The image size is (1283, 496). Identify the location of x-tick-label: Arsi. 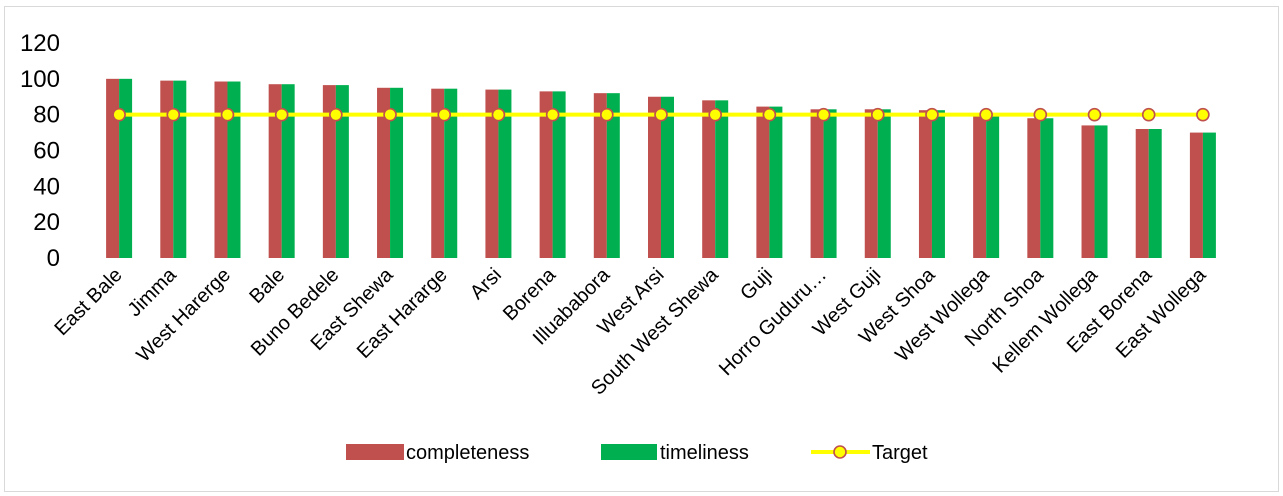
(486, 284).